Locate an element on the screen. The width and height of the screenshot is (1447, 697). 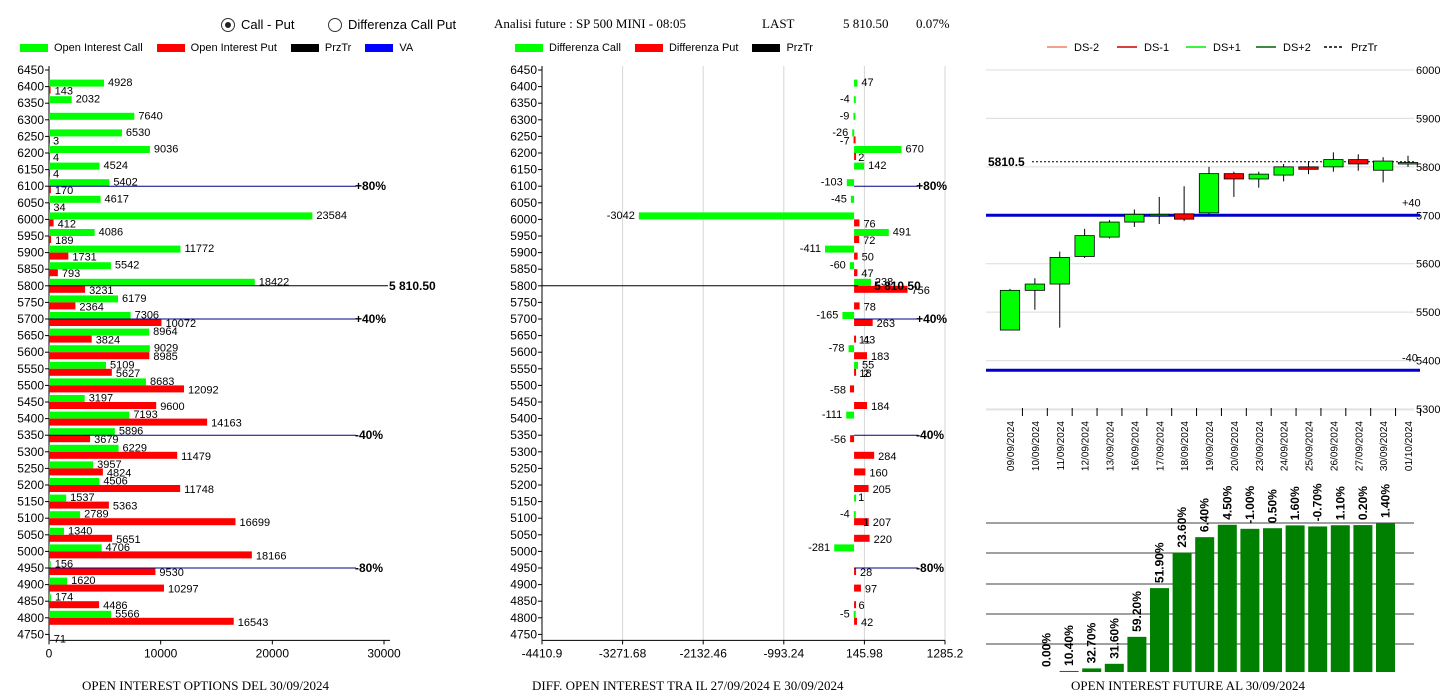
put-value-label: 5627 is located at coordinates (128, 374).